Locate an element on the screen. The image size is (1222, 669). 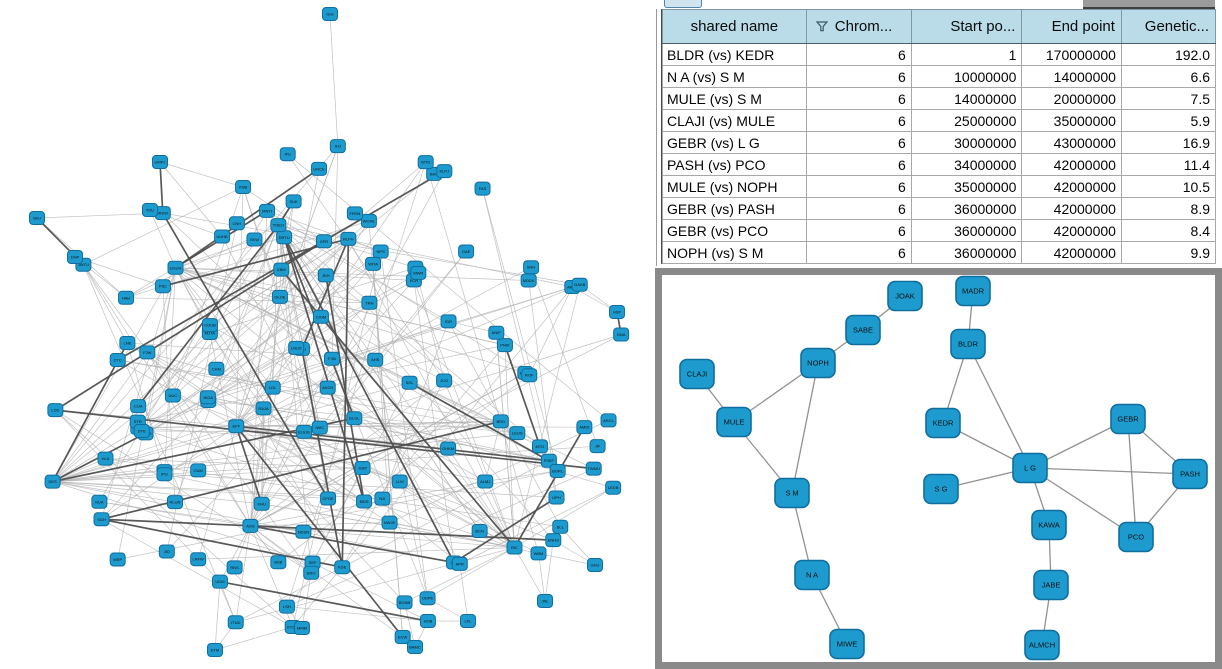
network-node: LSH is located at coordinates (286, 606).